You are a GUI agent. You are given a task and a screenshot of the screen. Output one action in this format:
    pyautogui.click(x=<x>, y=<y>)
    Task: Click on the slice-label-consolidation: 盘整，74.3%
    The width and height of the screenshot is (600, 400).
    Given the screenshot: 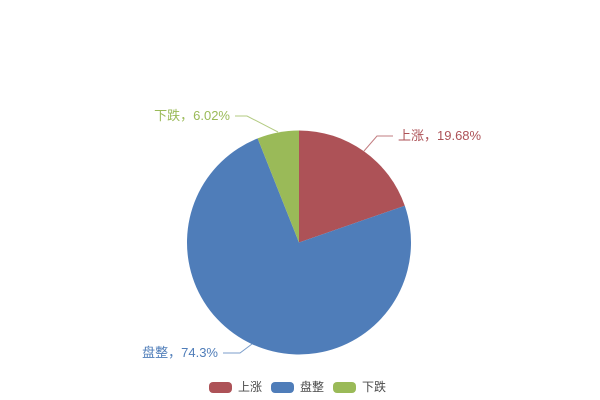 What is the action you would take?
    pyautogui.click(x=180, y=352)
    